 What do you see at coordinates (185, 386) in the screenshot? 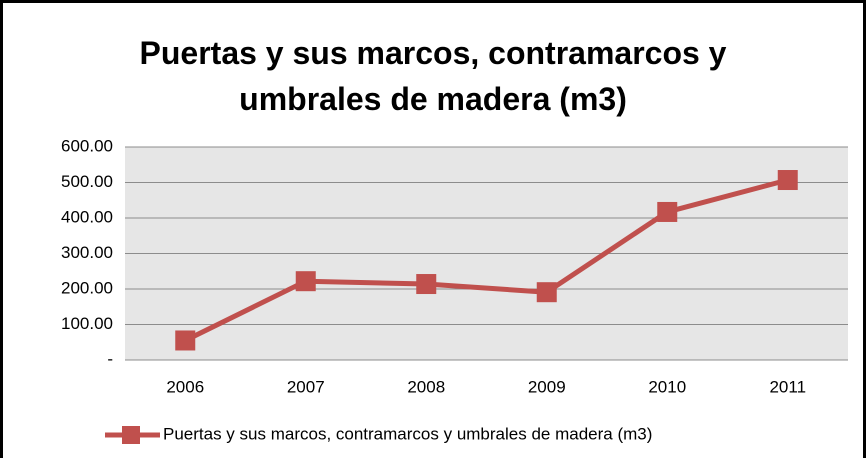
I see `x-tick-label: 2006` at bounding box center [185, 386].